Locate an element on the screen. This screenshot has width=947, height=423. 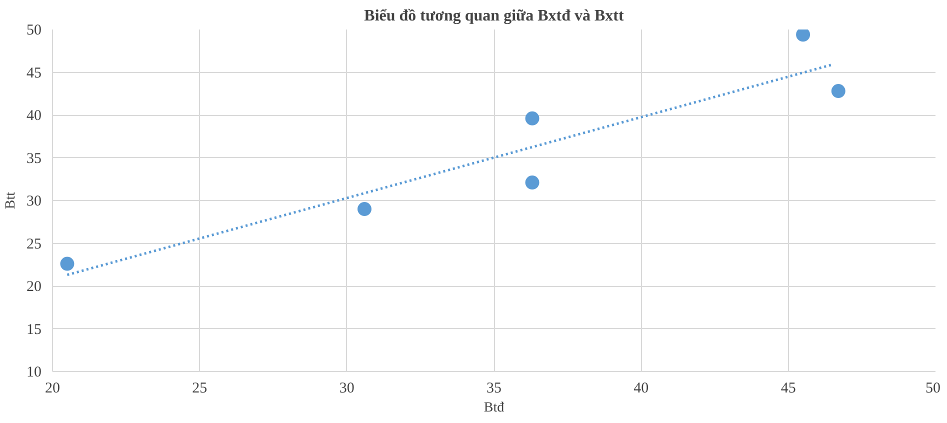
x-tick-label: 25 is located at coordinates (200, 388).